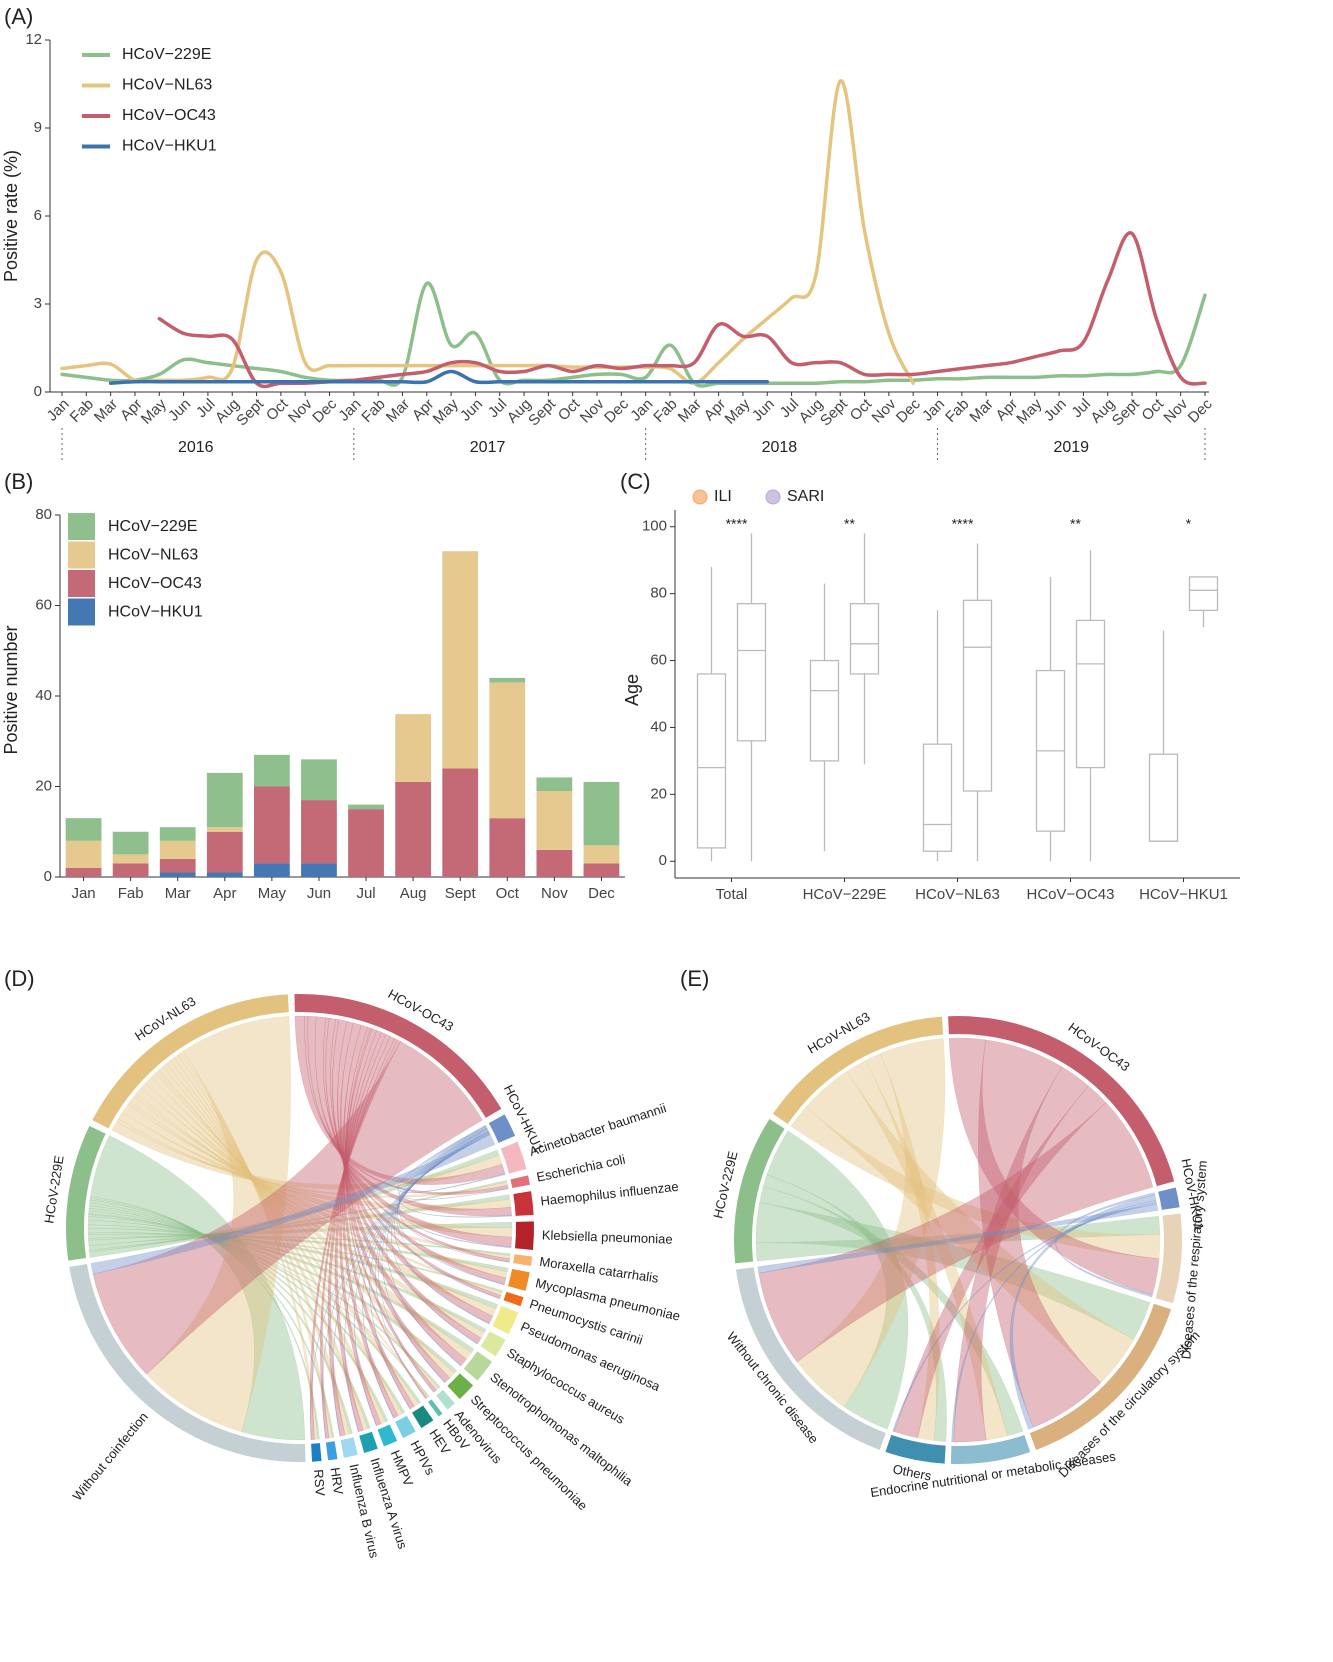  I want to click on x-tick-label: Jun, so click(1055, 410).